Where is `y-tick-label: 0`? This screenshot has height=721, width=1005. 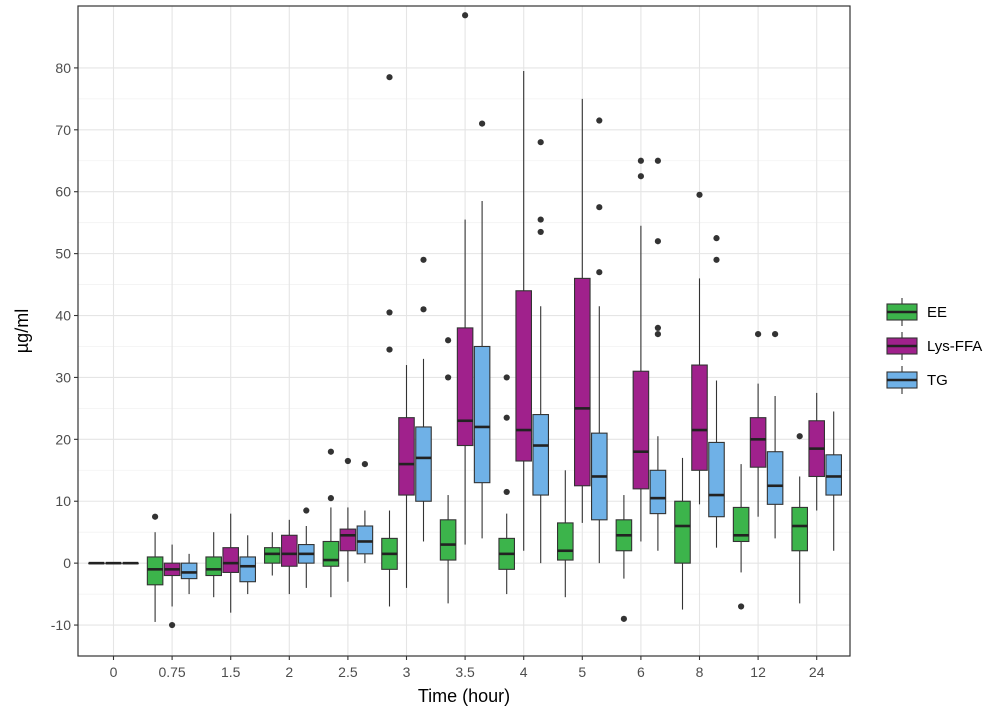 y-tick-label: 0 is located at coordinates (67, 563).